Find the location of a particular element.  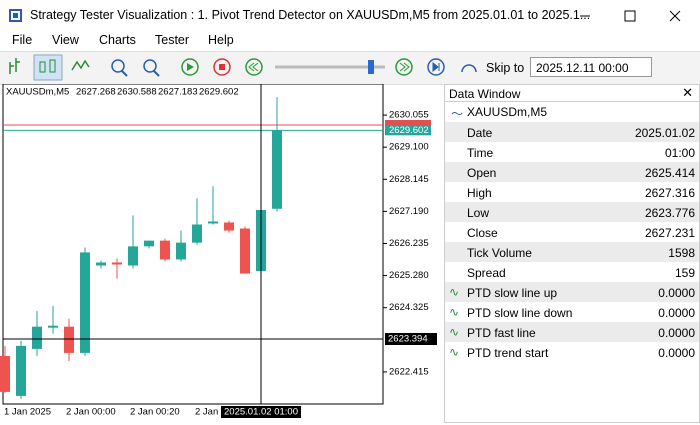

skip-date-input: 2025.12.11 00:00 is located at coordinates (591, 67).